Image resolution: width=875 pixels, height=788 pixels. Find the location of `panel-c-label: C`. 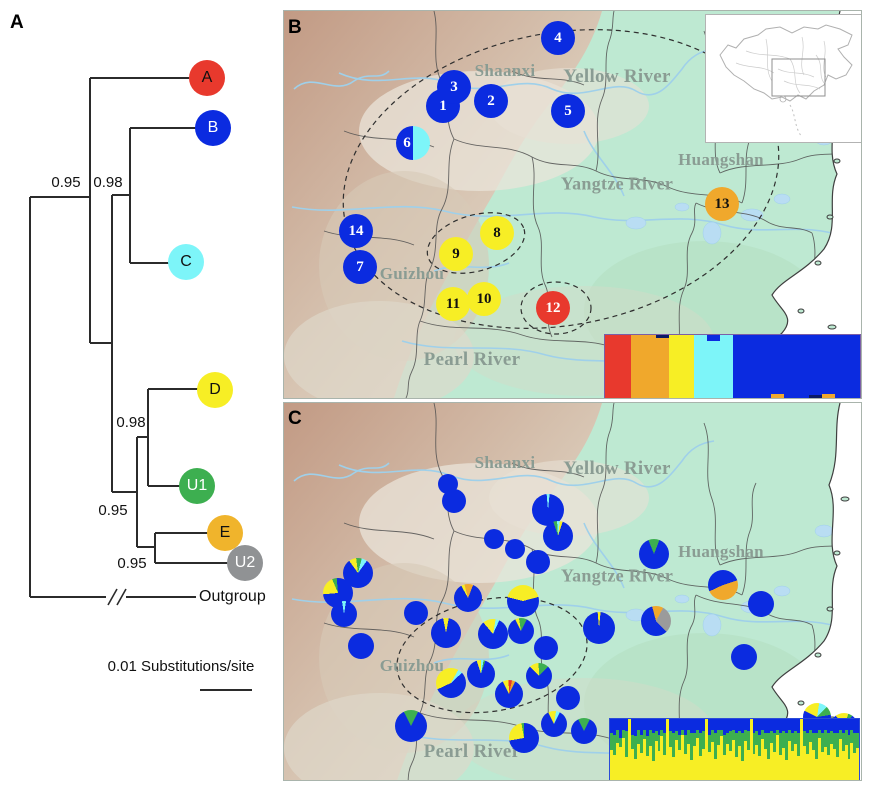

panel-c-label: C is located at coordinates (295, 418).